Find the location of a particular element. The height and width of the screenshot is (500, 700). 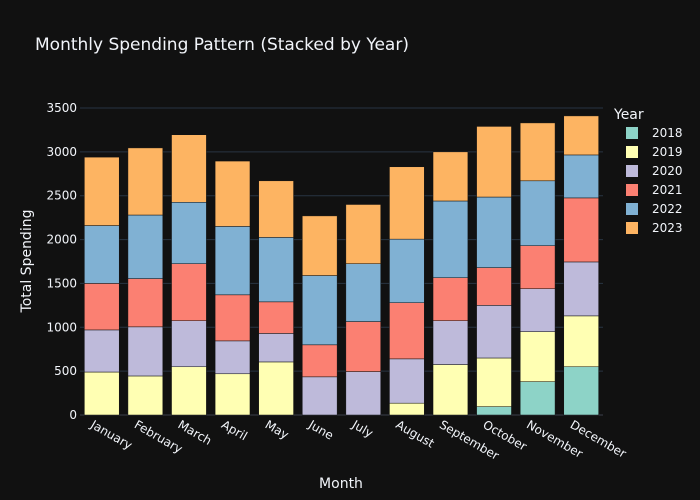

y-tick-label: 2500 is located at coordinates (61, 196).